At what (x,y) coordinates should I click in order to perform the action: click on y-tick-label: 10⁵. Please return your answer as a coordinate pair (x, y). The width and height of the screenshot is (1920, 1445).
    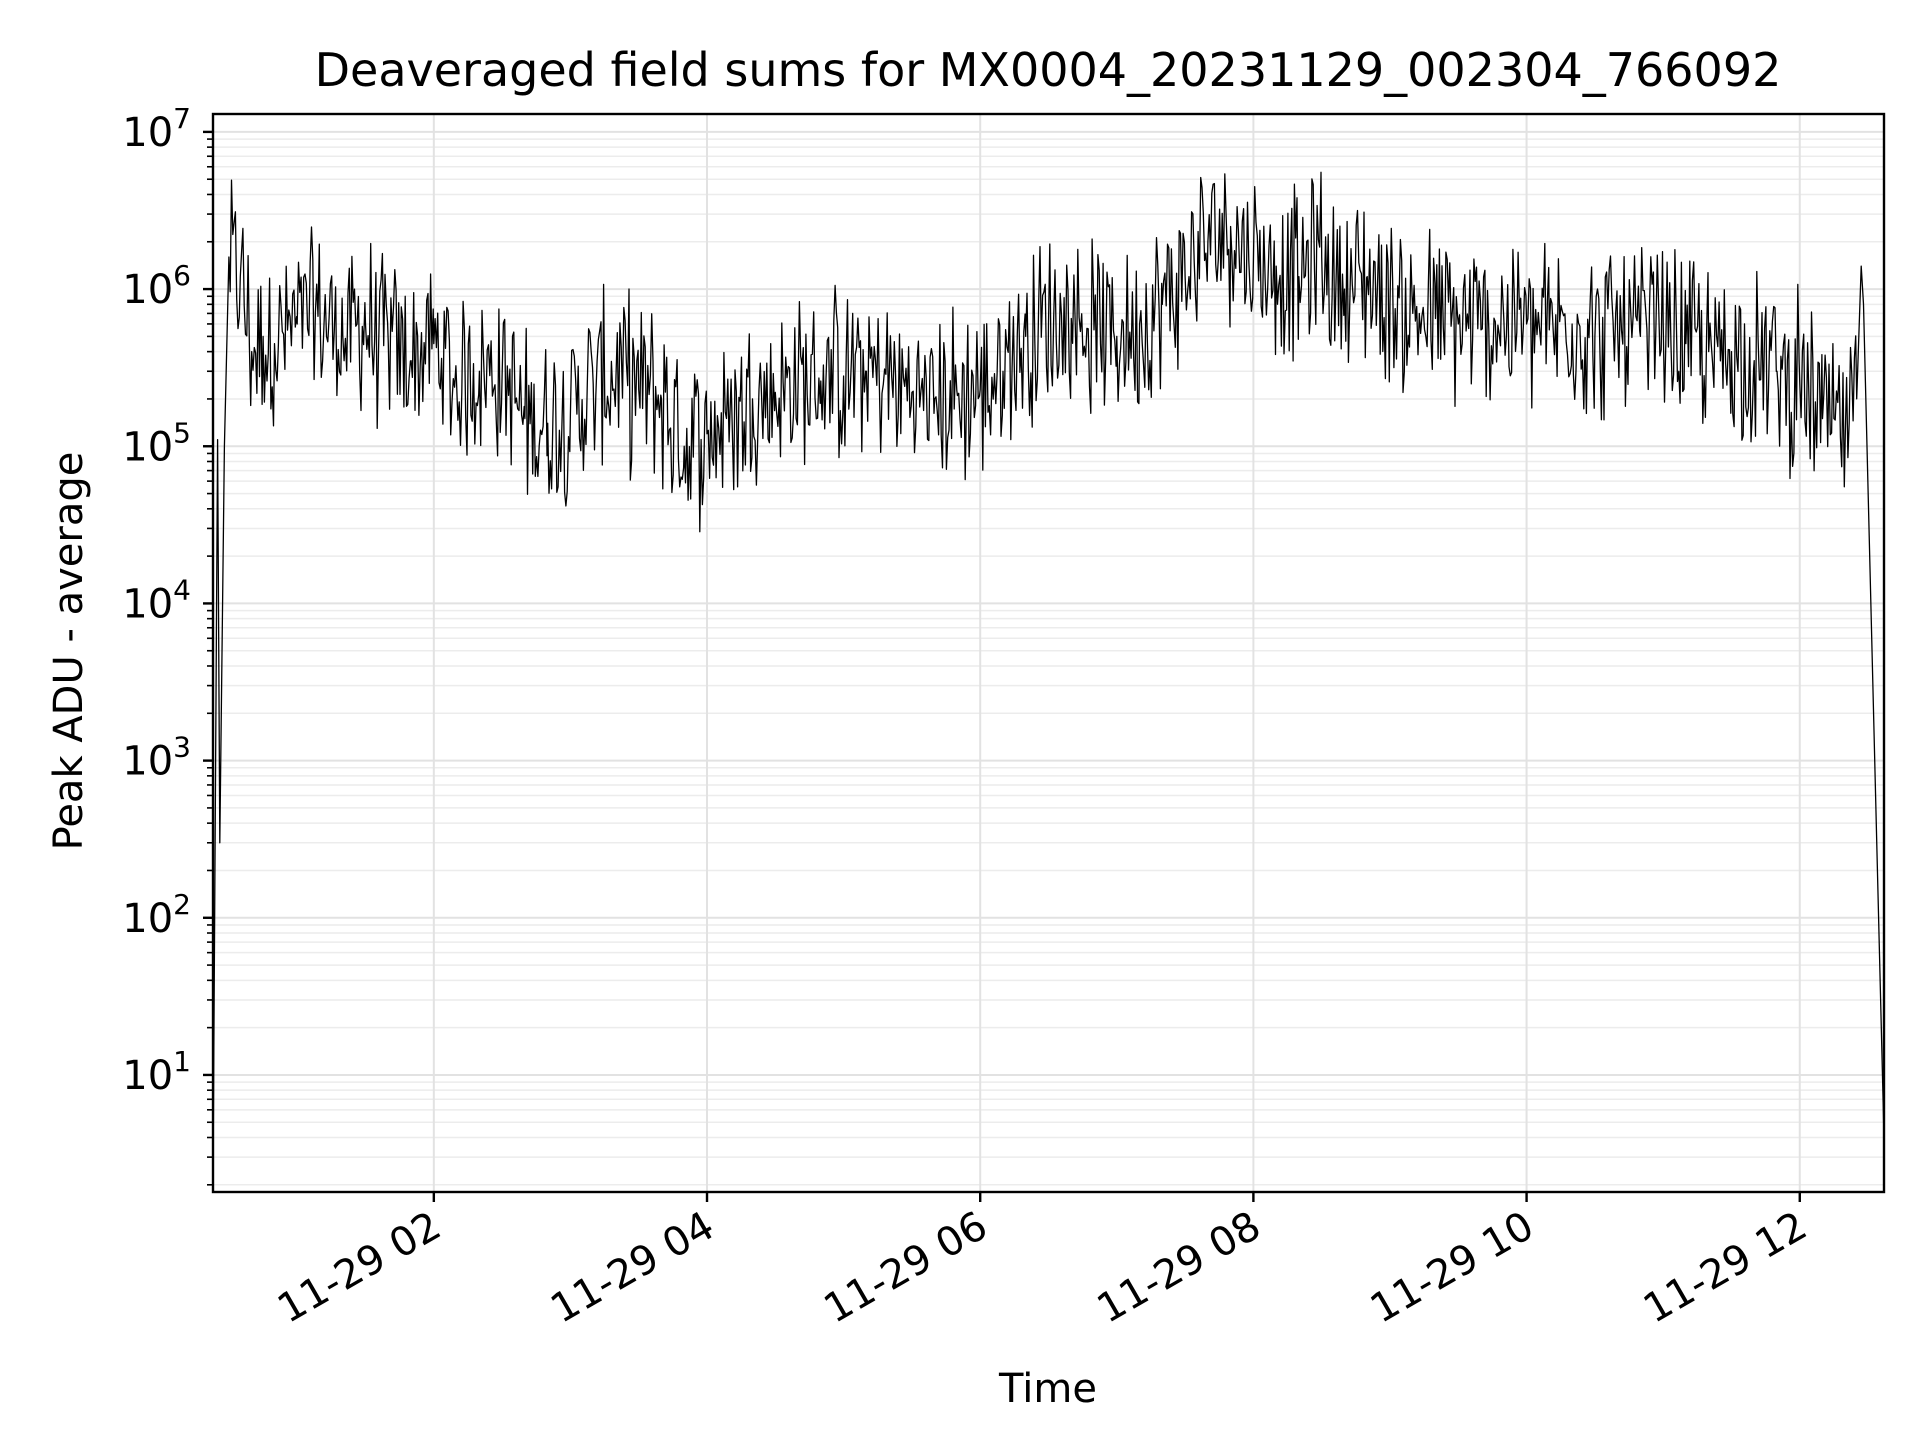
    Looking at the image, I should click on (156, 443).